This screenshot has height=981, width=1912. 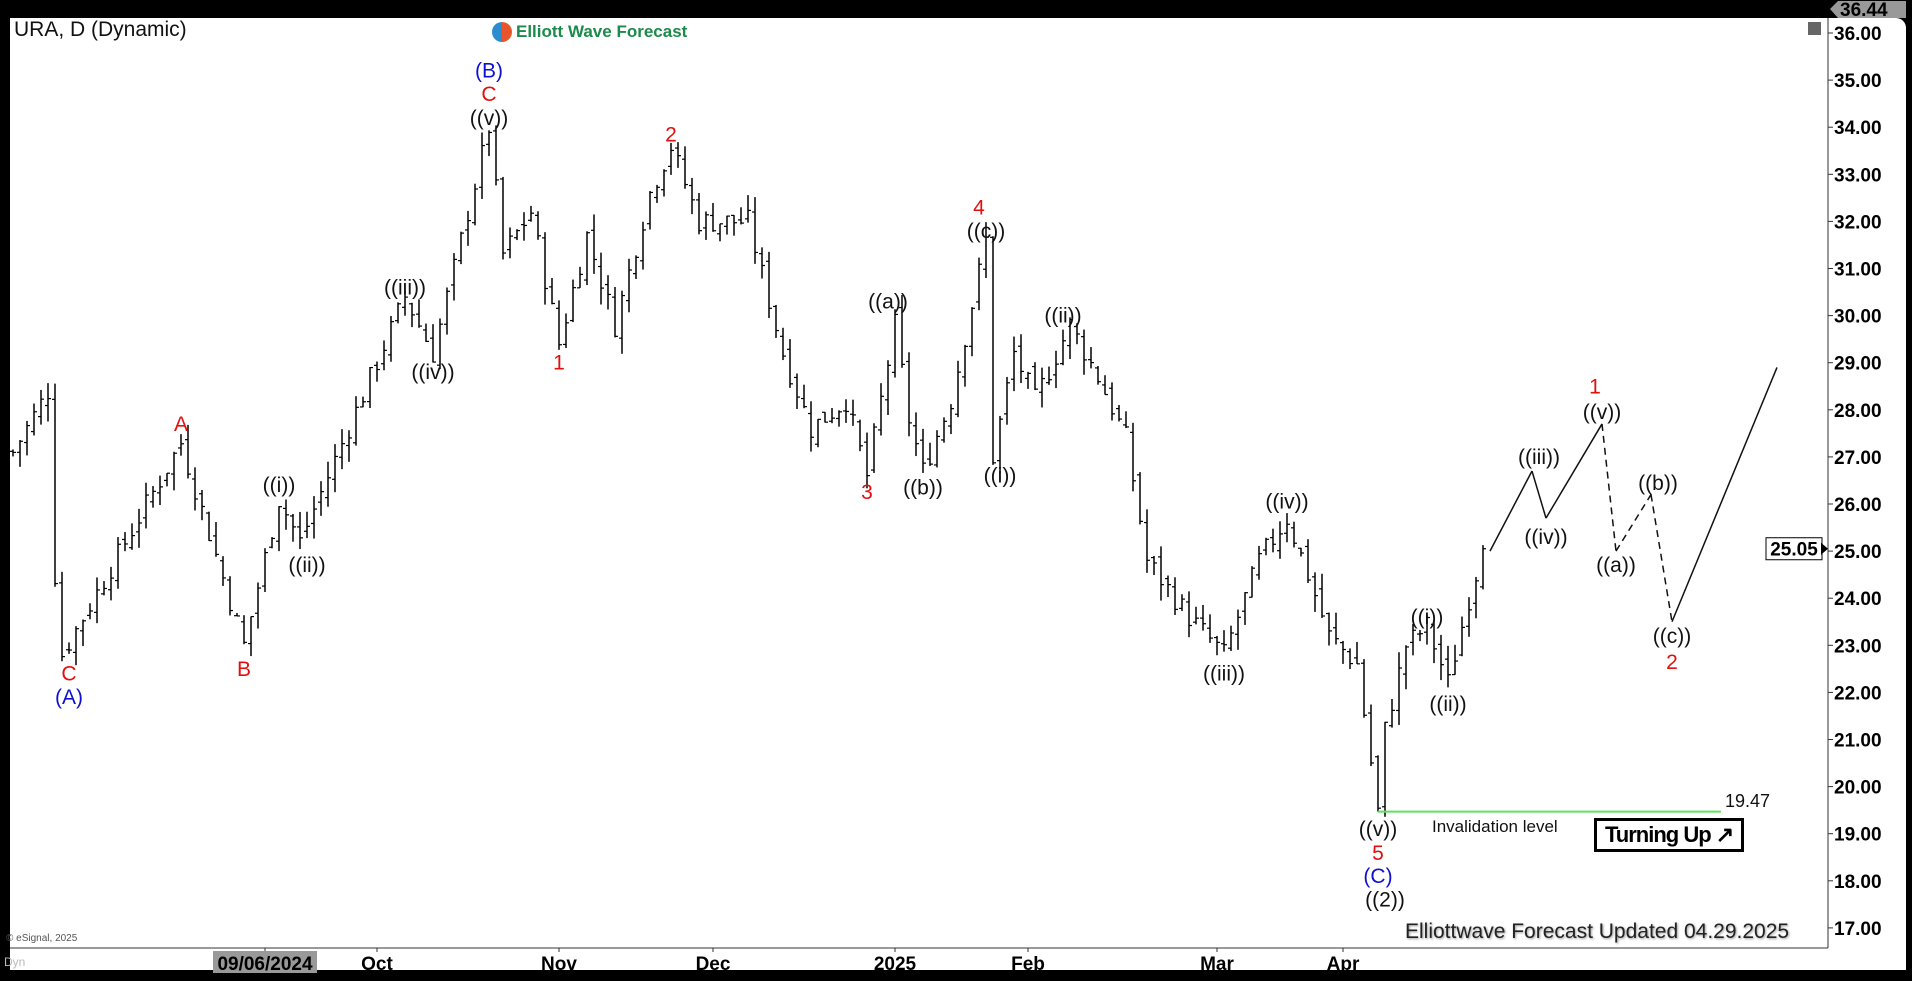 What do you see at coordinates (1858, 128) in the screenshot?
I see `y-tick-label: 34.00` at bounding box center [1858, 128].